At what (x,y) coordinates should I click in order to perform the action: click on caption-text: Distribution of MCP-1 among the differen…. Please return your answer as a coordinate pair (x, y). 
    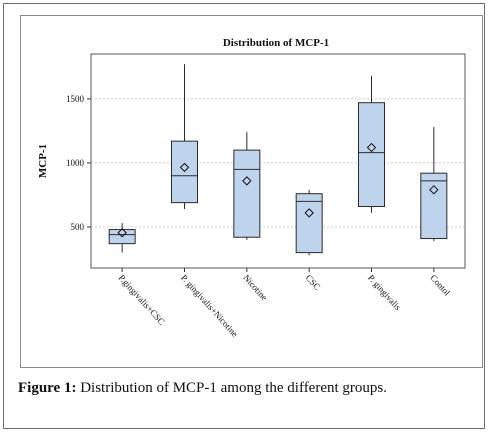
    Looking at the image, I should click on (231, 388).